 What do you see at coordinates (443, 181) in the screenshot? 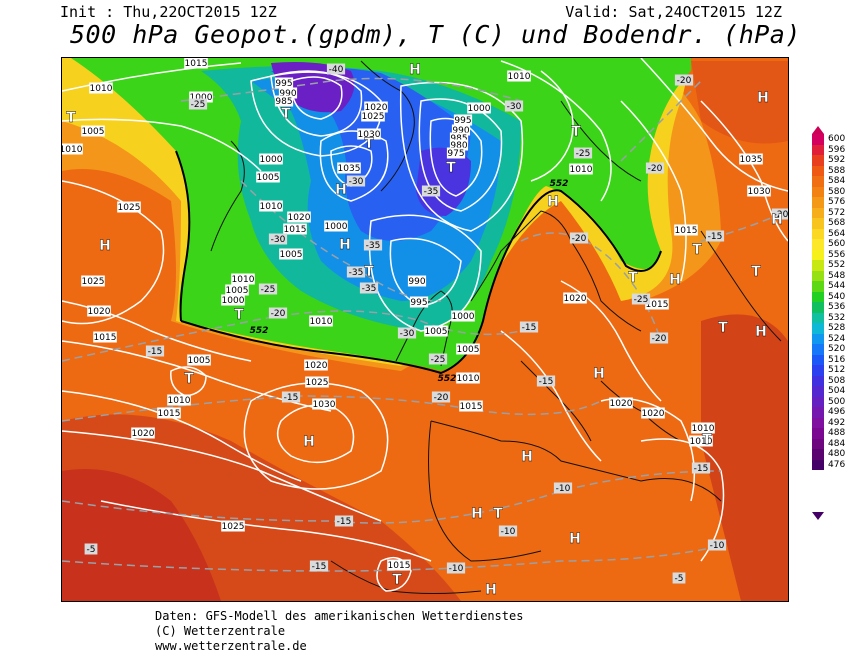
I see `field-violet-low` at bounding box center [443, 181].